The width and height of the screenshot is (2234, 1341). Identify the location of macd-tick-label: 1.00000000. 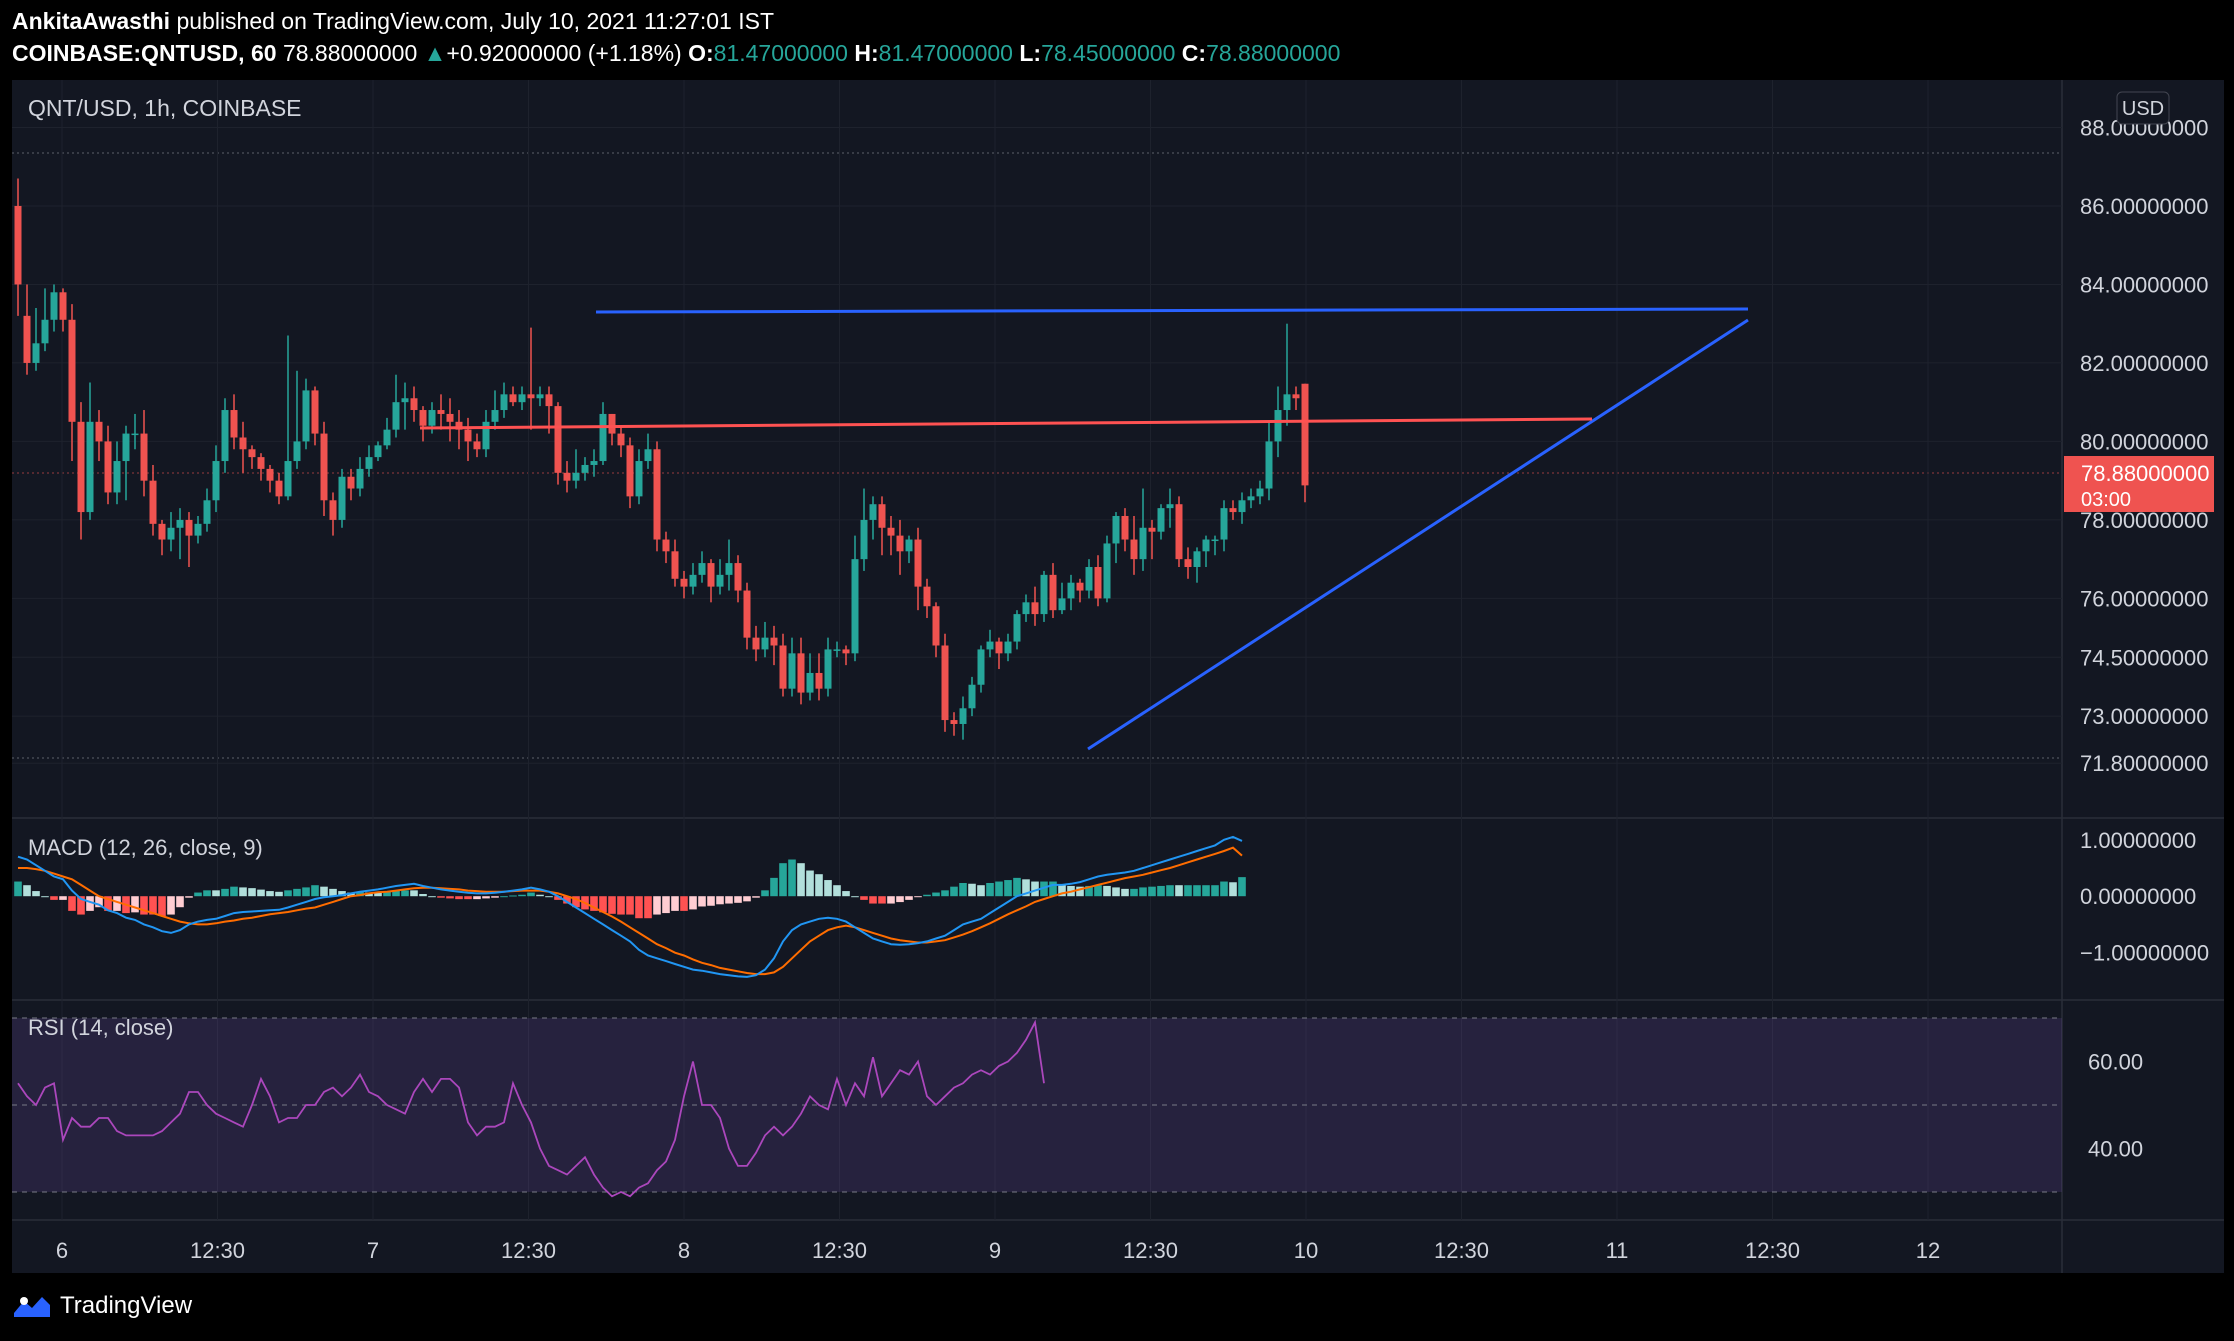
(2138, 840).